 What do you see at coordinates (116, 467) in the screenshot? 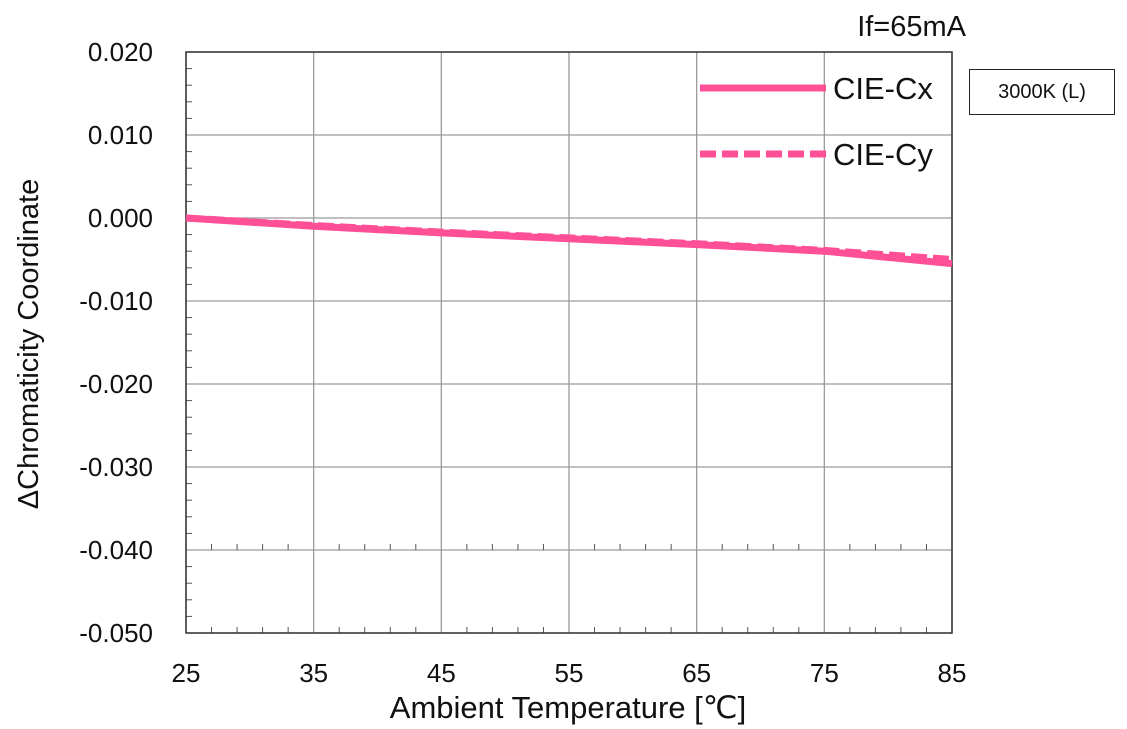
I see `y-tick-label: -0.030` at bounding box center [116, 467].